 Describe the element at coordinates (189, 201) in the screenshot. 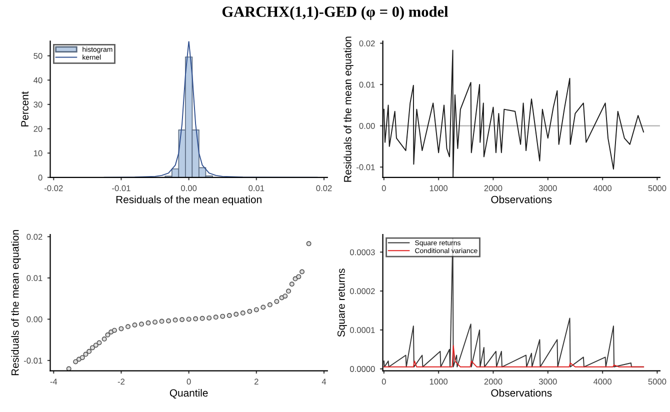

I see `x-axis-title: Residuals of the mean equation` at that location.